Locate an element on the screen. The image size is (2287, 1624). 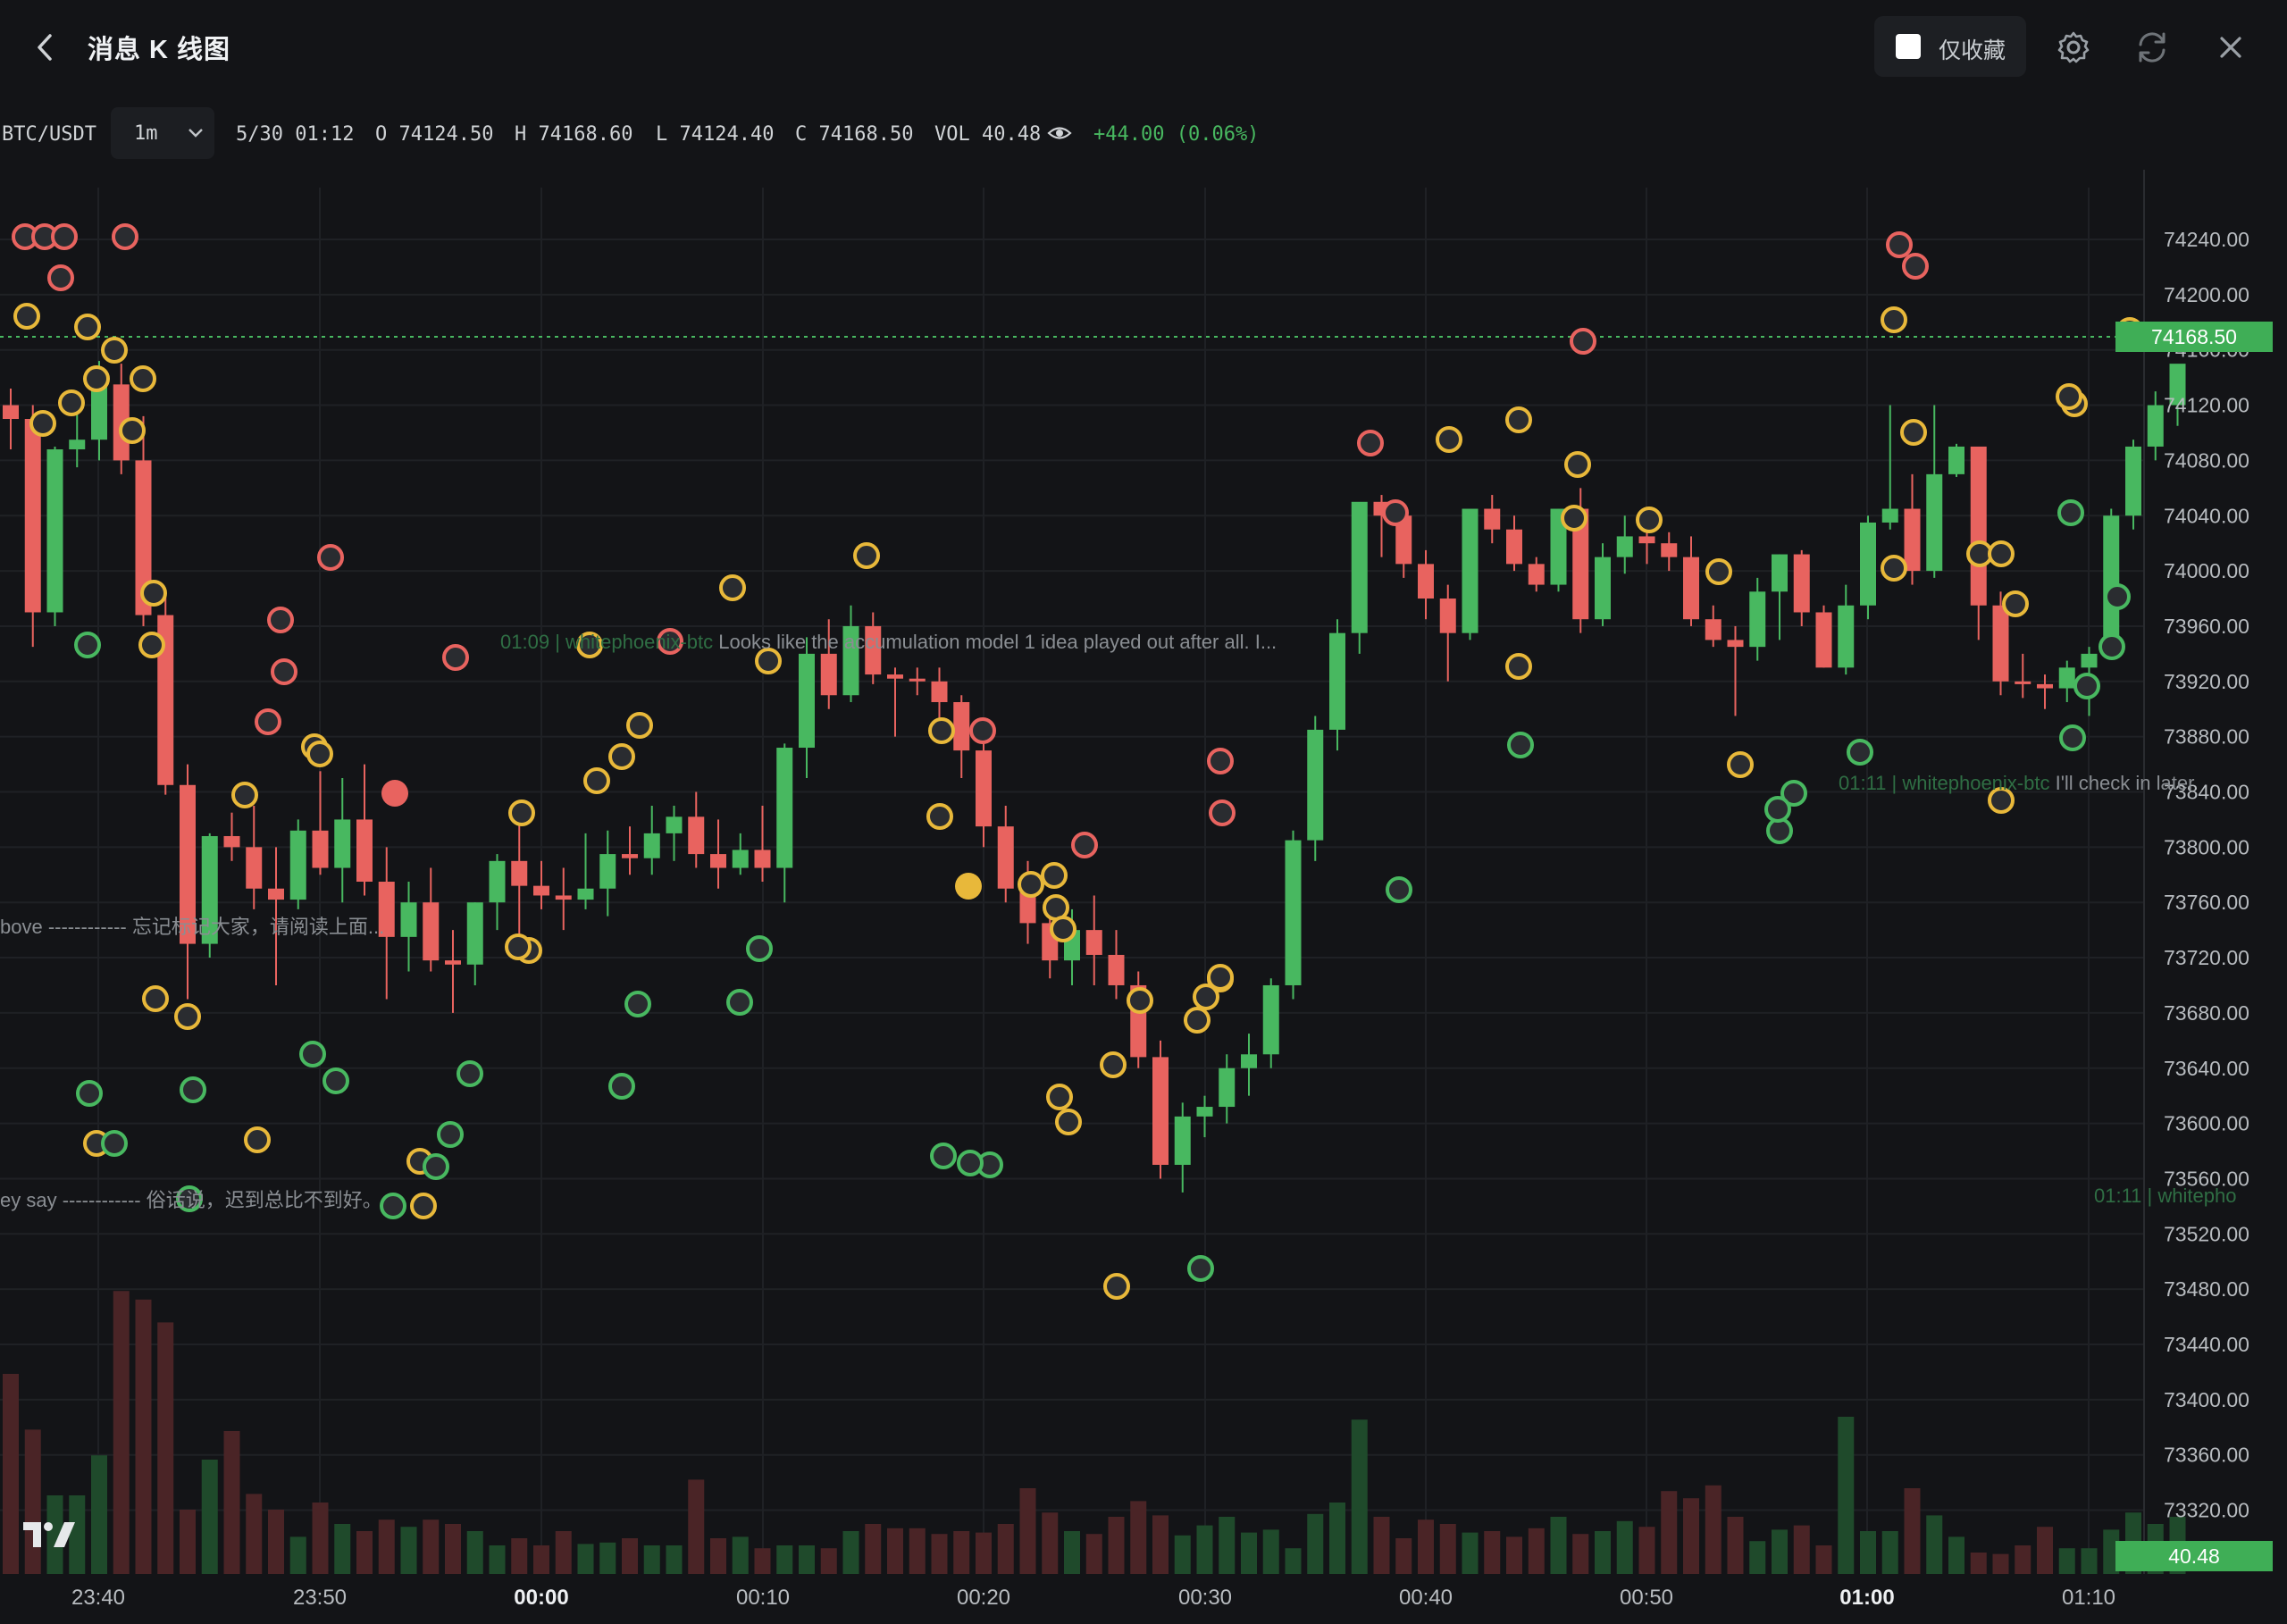
eye-icon is located at coordinates (1059, 133).